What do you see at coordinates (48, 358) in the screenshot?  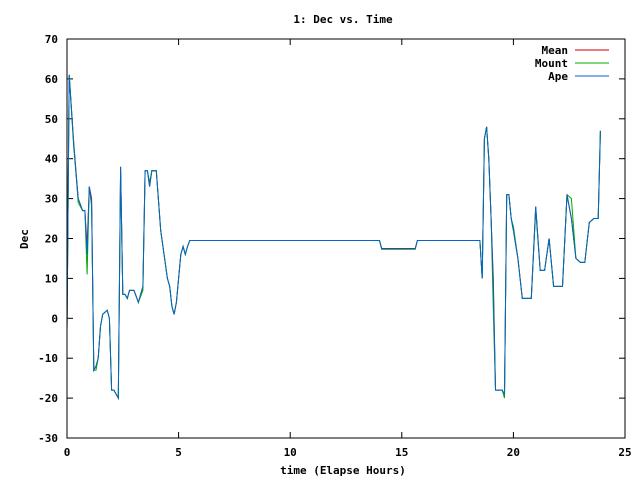 I see `y-tick-label: -10` at bounding box center [48, 358].